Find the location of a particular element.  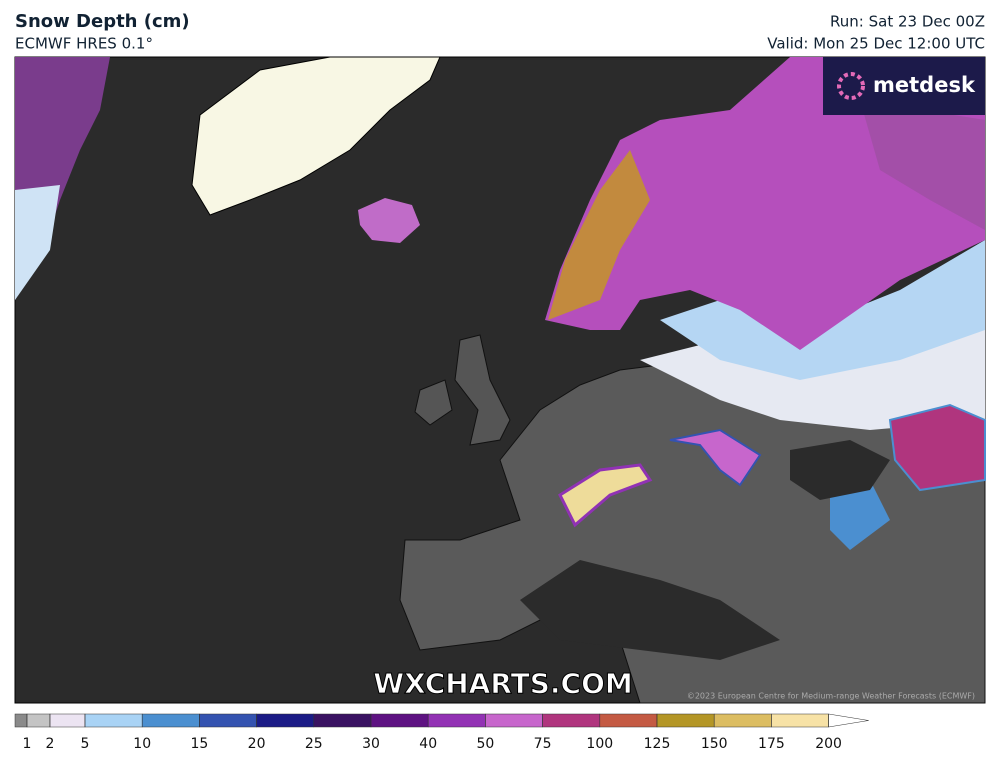

land is located at coordinates (37, 242).